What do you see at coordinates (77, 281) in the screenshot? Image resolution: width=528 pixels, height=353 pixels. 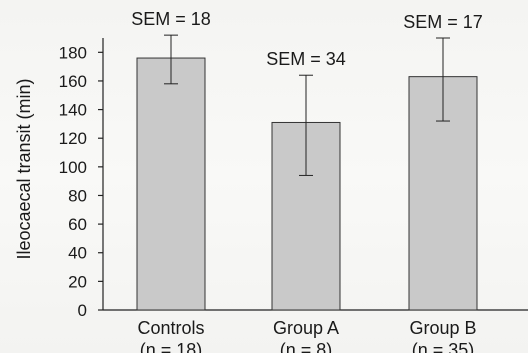 I see `y-tick-label: 20` at bounding box center [77, 281].